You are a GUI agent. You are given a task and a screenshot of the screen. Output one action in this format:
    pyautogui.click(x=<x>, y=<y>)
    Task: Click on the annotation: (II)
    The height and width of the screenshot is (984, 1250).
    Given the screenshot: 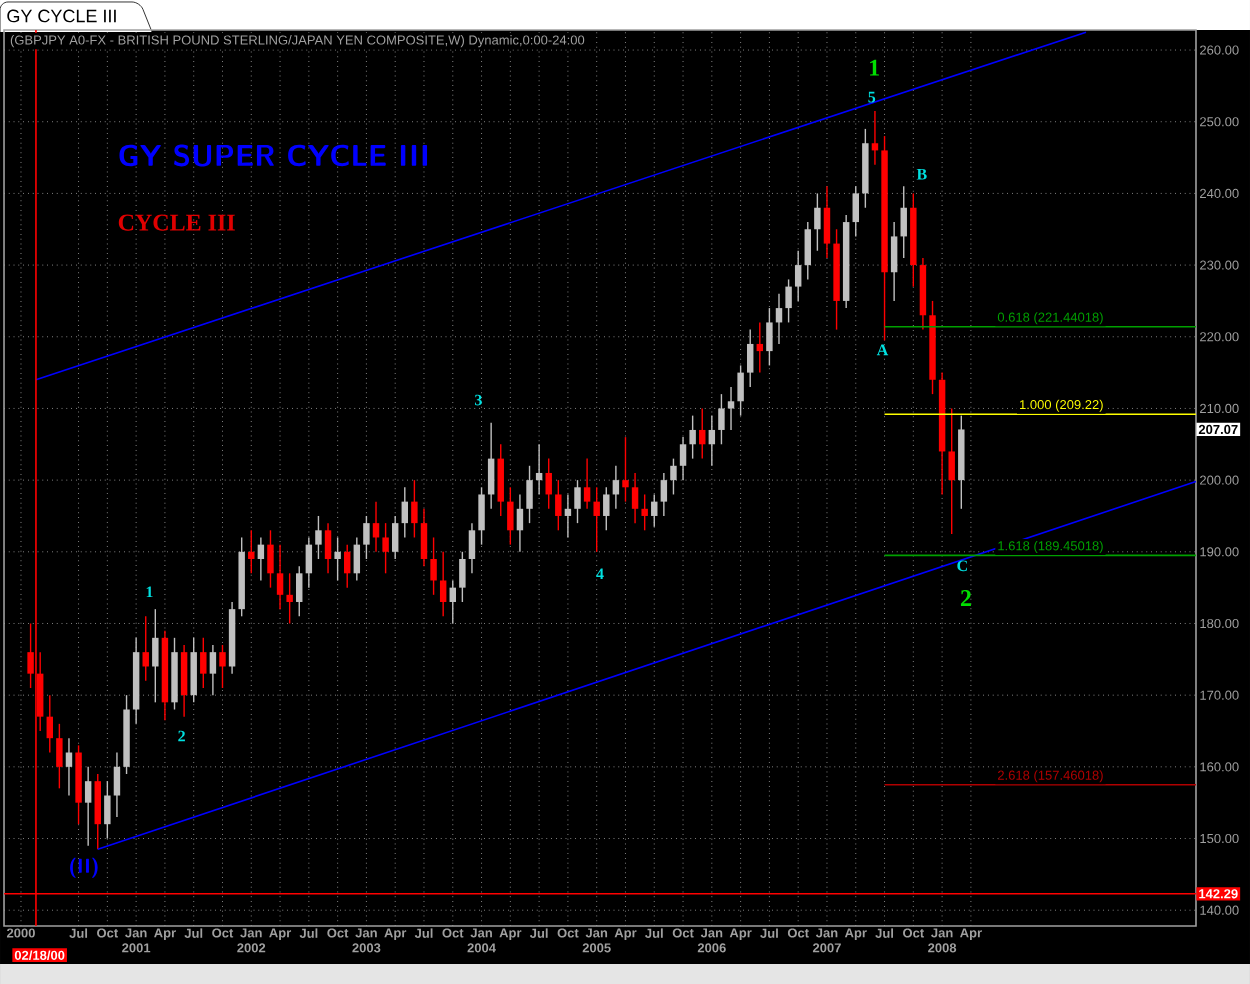 What is the action you would take?
    pyautogui.click(x=84, y=867)
    